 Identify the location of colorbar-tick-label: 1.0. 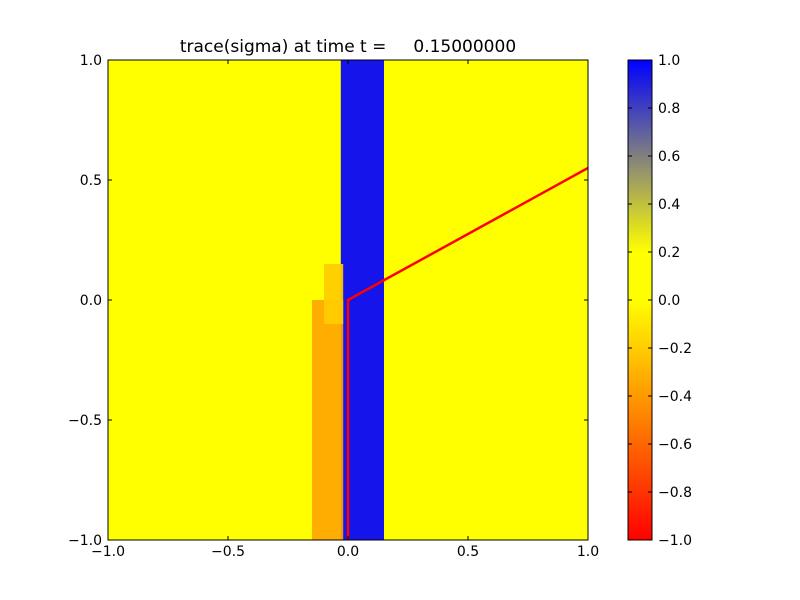
(669, 61).